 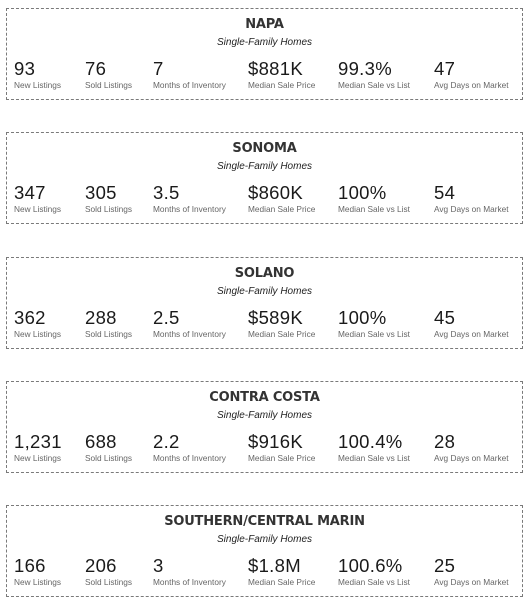 I want to click on stat-median-sale-price: $1.8M Median Sale Price, so click(x=282, y=571).